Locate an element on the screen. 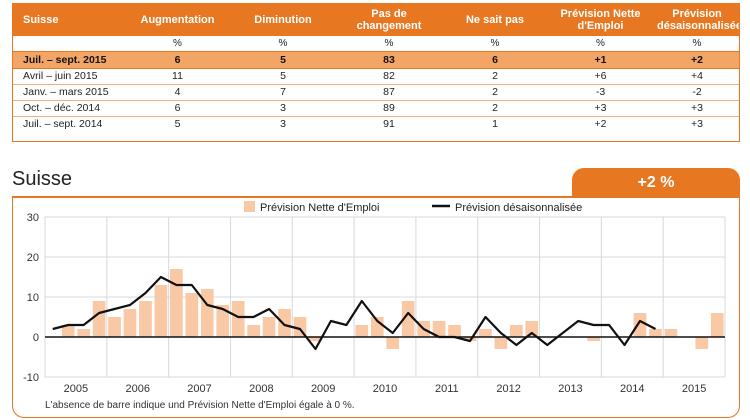 Image resolution: width=750 pixels, height=420 pixels. country-title: Suisse is located at coordinates (42, 179).